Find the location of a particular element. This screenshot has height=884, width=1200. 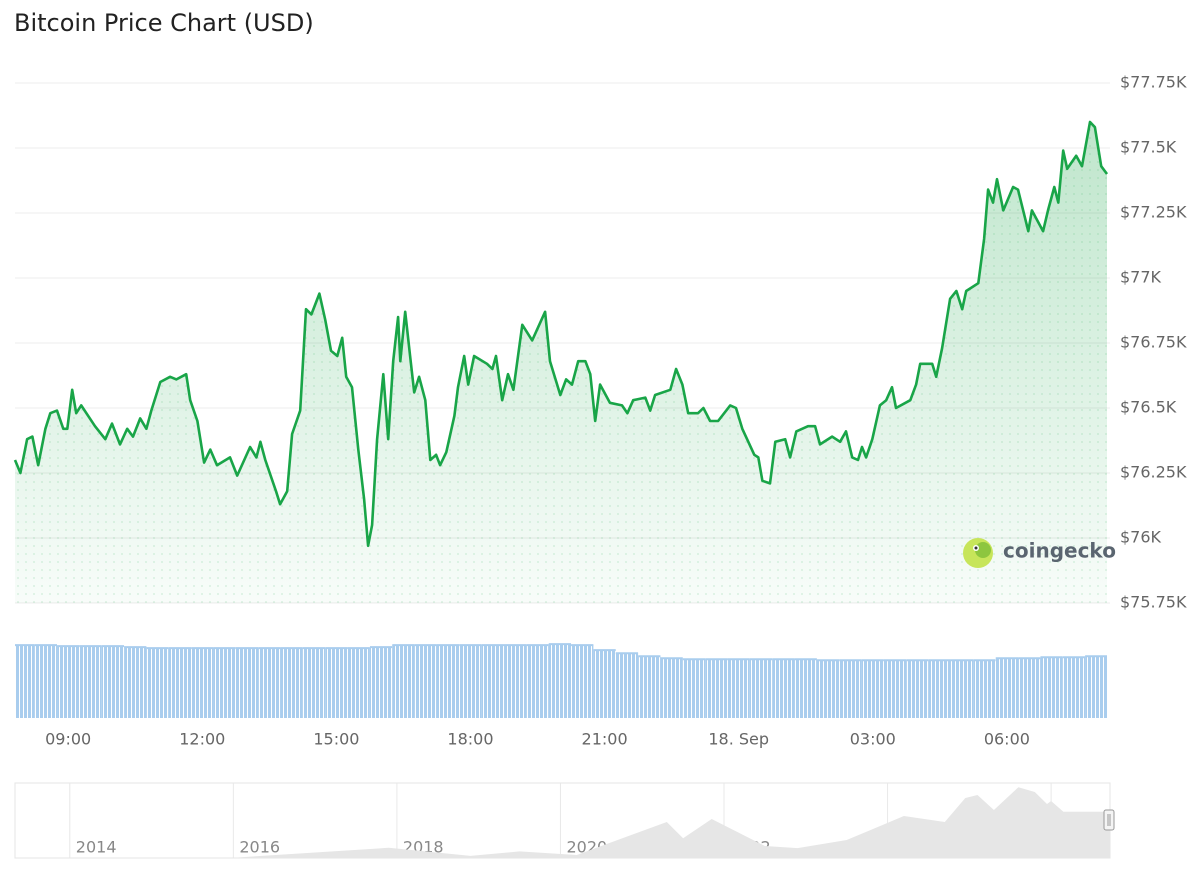

watermark: coingecko is located at coordinates (1039, 553).